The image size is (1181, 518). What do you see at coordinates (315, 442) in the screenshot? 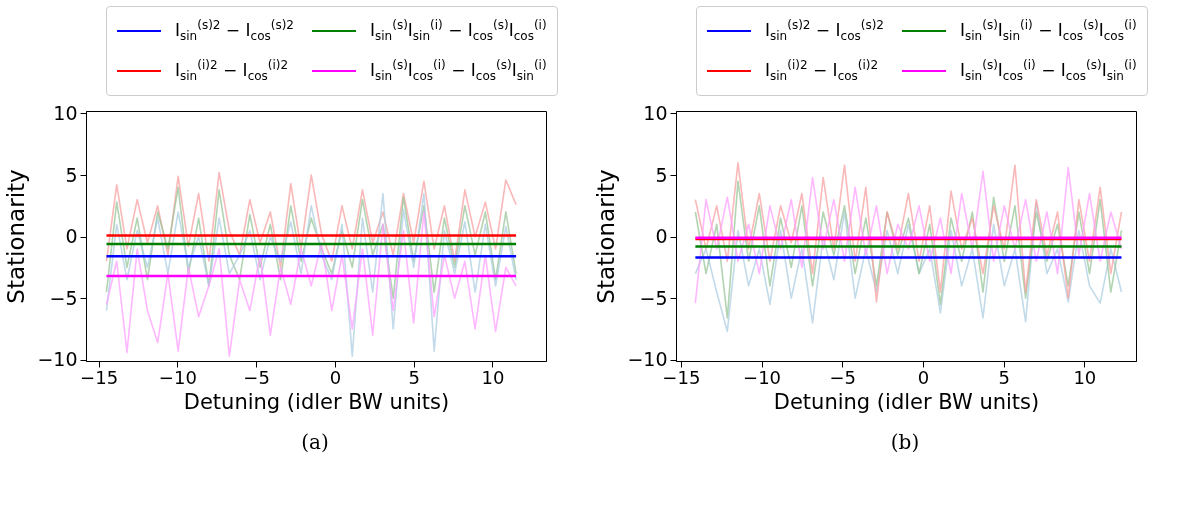
I see `text: (a)` at bounding box center [315, 442].